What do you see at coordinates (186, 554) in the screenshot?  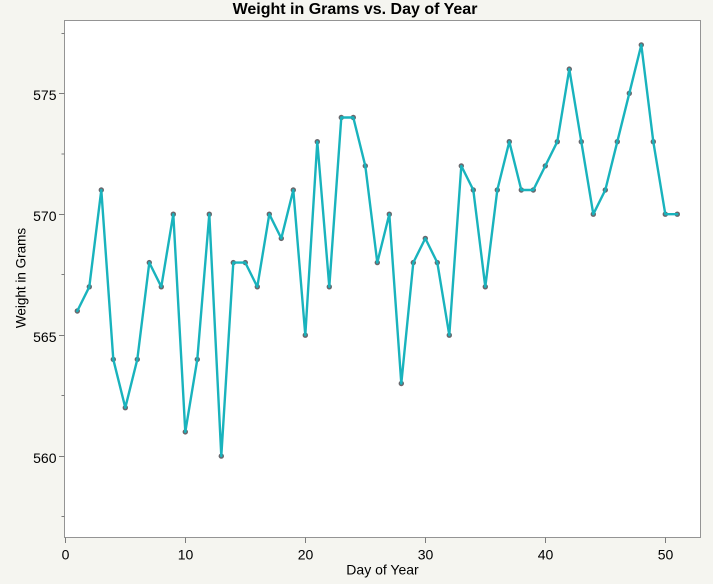 I see `svg-text: 10` at bounding box center [186, 554].